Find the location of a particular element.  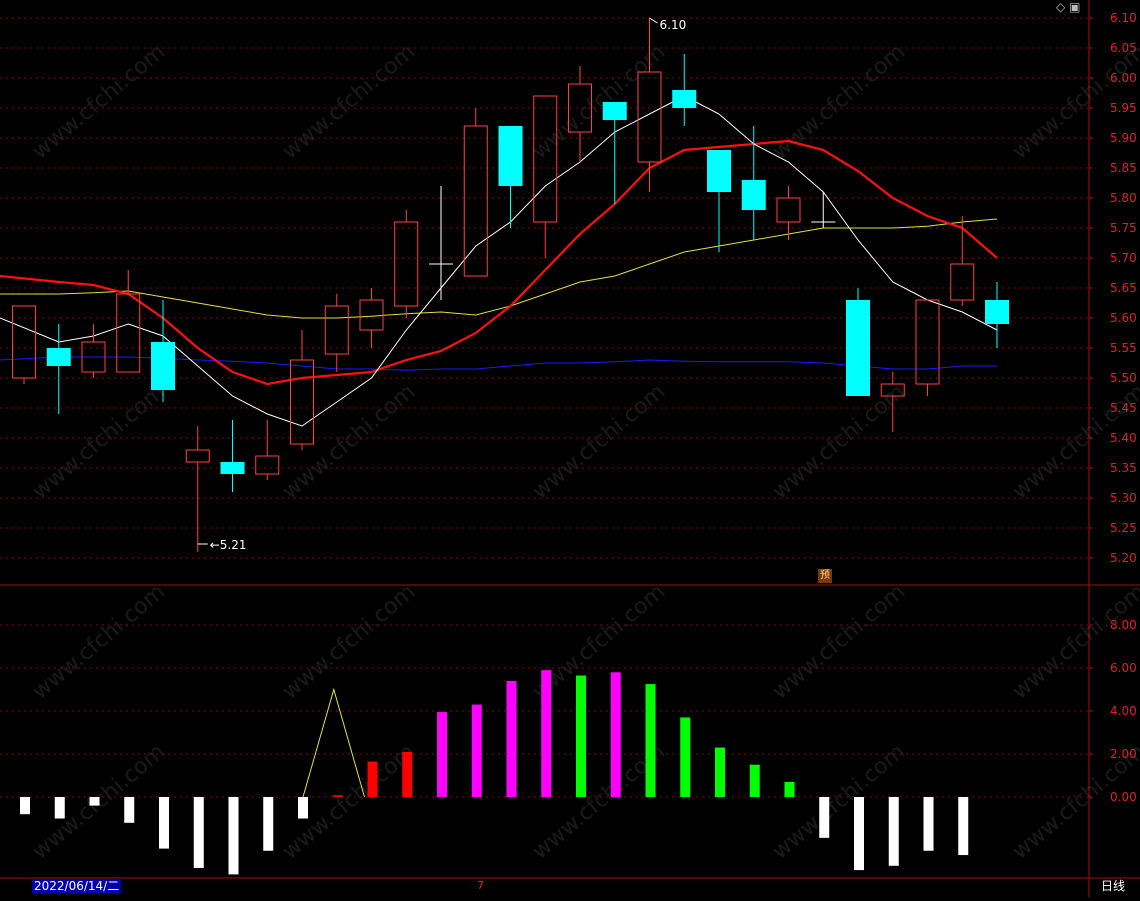

high-pointer is located at coordinates (653, 20).